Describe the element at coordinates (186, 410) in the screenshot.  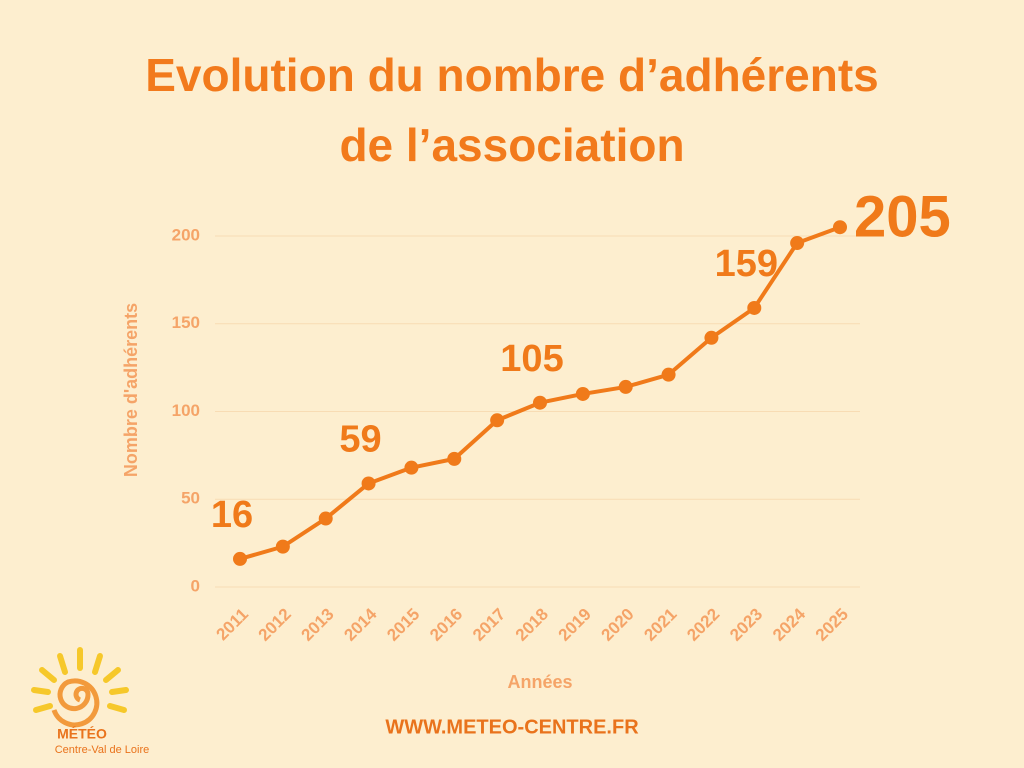
I see `y-tick-label: 100` at that location.